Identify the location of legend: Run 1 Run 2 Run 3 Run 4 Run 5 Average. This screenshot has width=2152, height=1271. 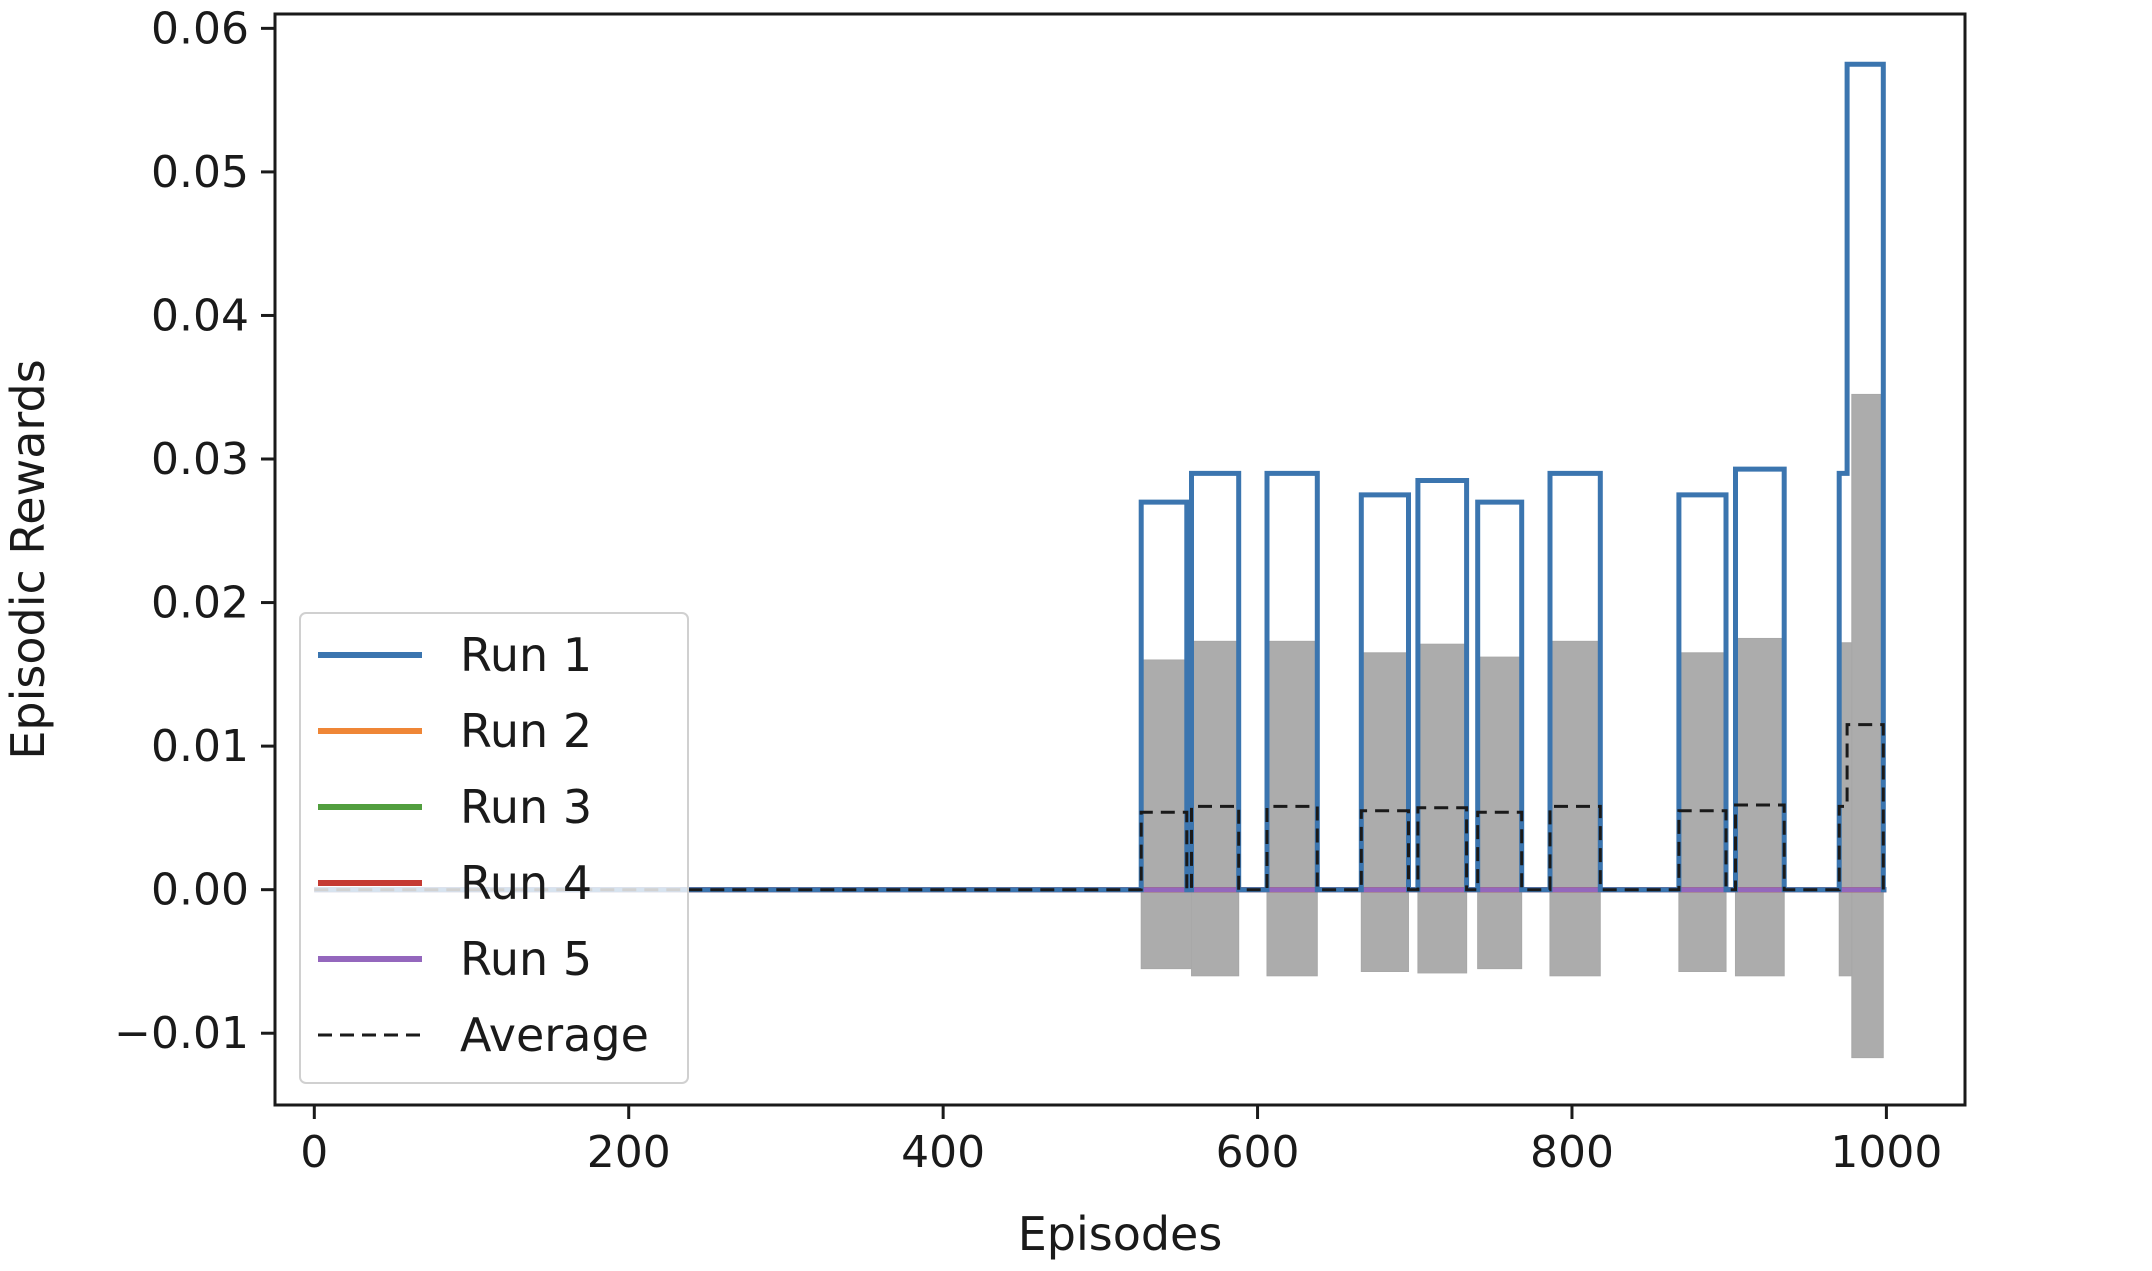
(494, 848).